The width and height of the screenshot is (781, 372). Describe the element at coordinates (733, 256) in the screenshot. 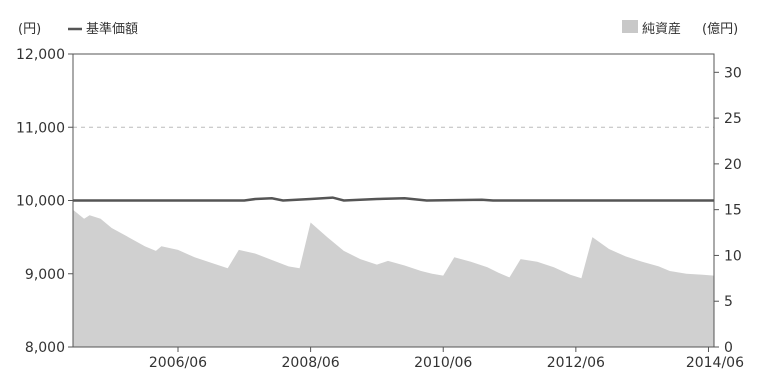

I see `right-tick-label: 10` at that location.